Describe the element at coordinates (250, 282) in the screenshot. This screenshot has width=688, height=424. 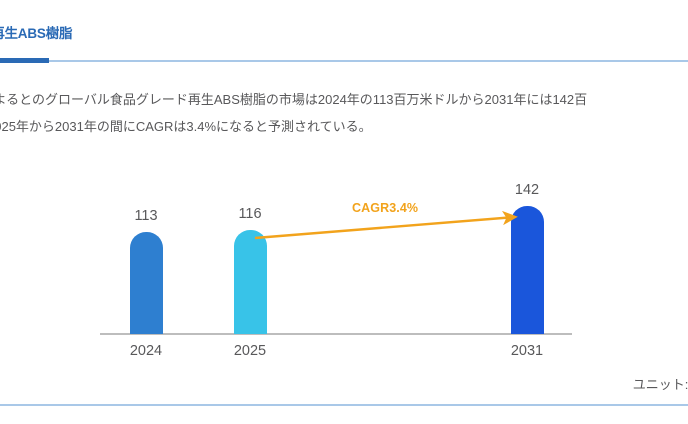
I see `bar-2025` at that location.